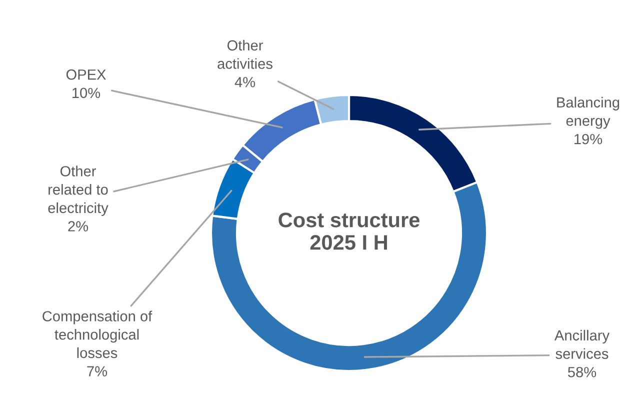 This screenshot has height=409, width=638. Describe the element at coordinates (349, 231) in the screenshot. I see `text: Cost structure 2025 I H` at that location.